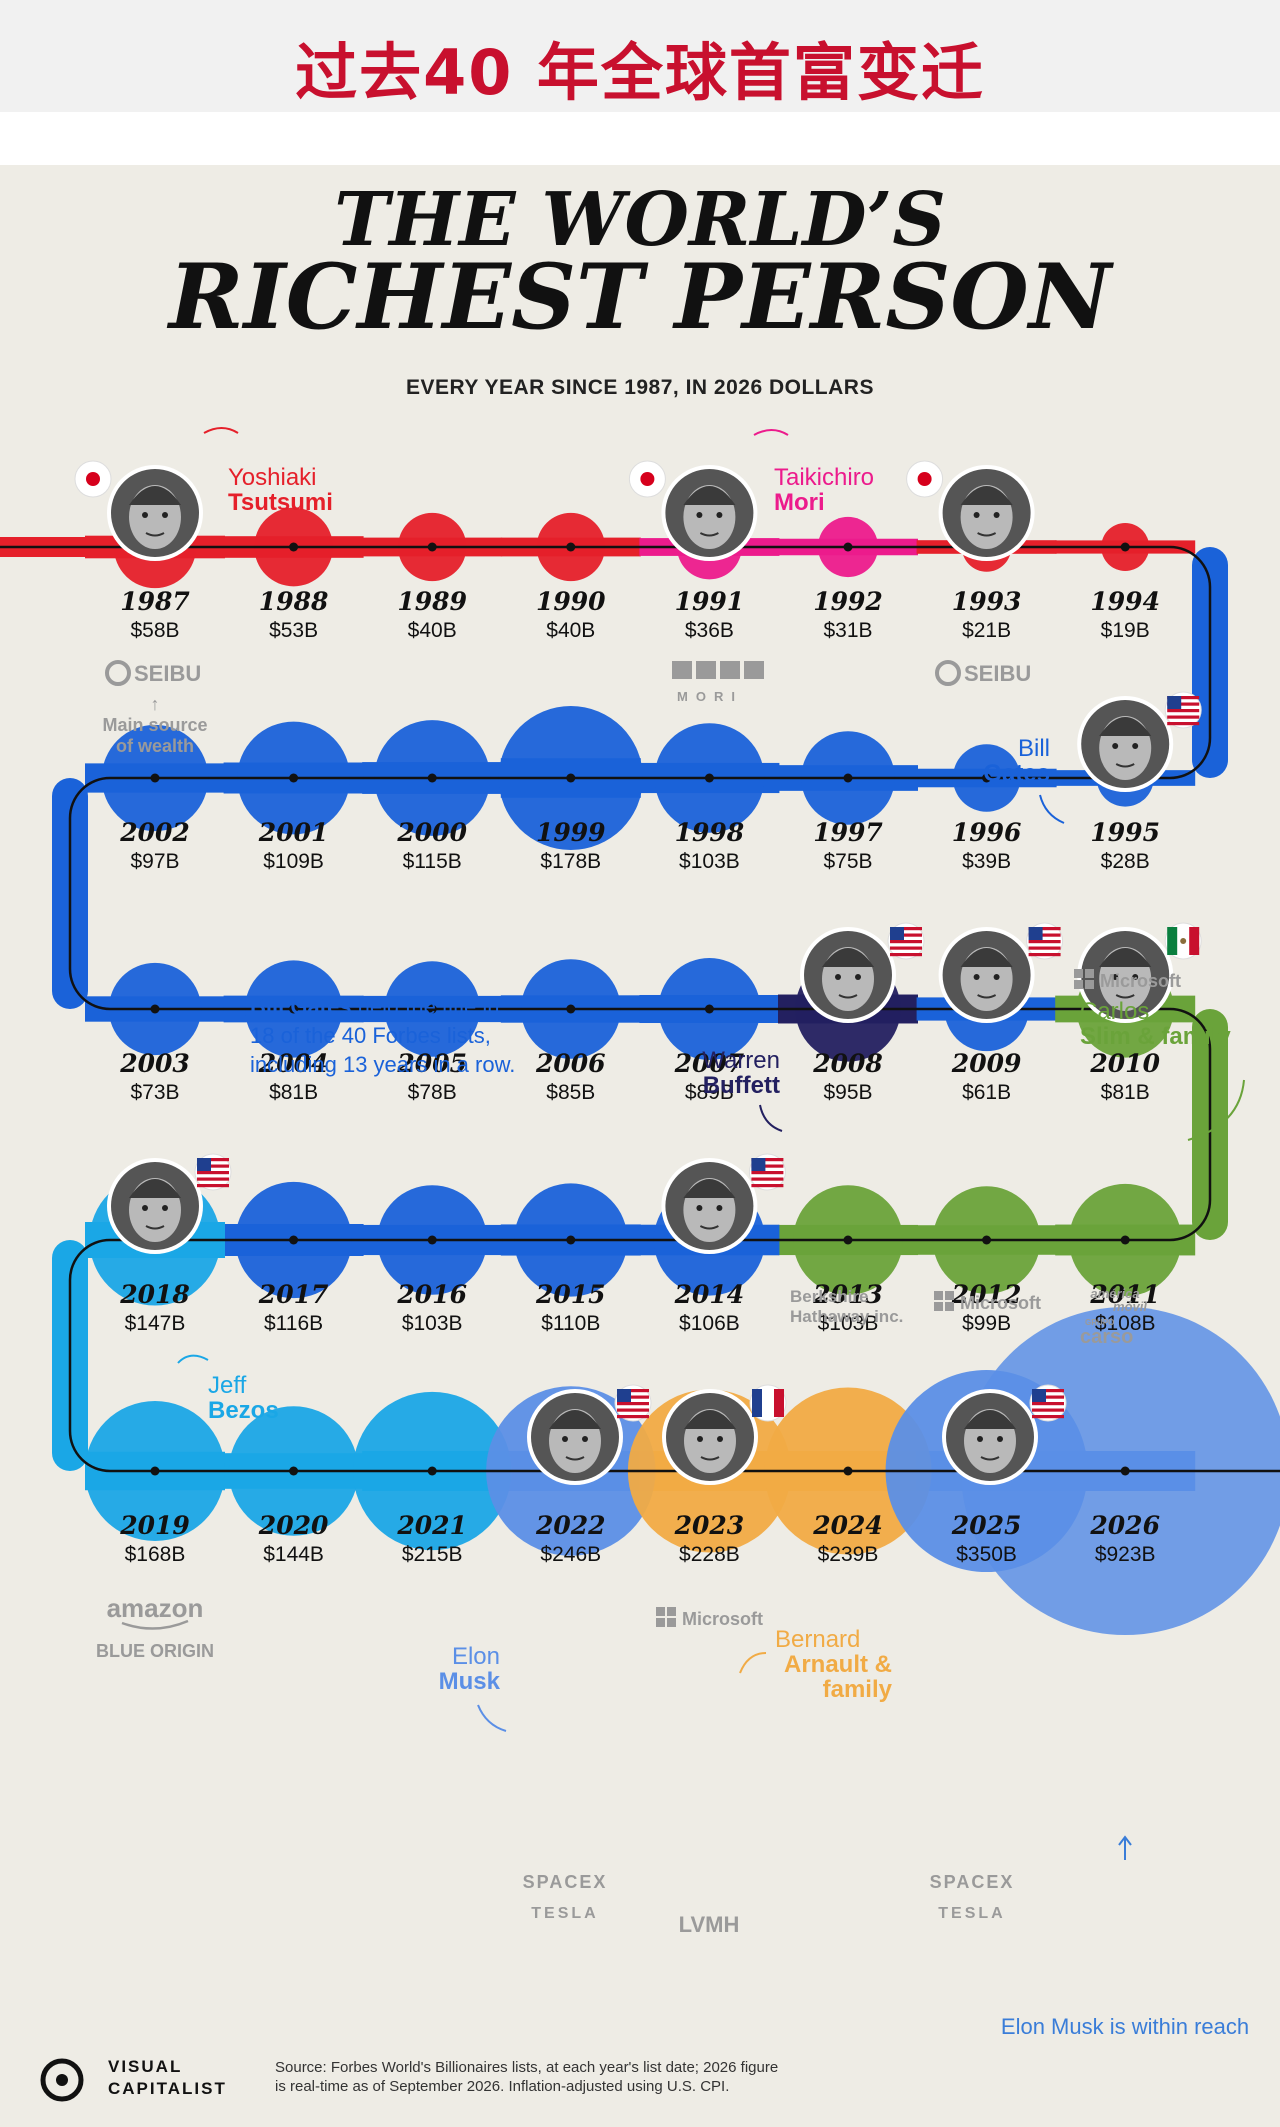  What do you see at coordinates (155, 778) in the screenshot?
I see `dot-2002` at bounding box center [155, 778].